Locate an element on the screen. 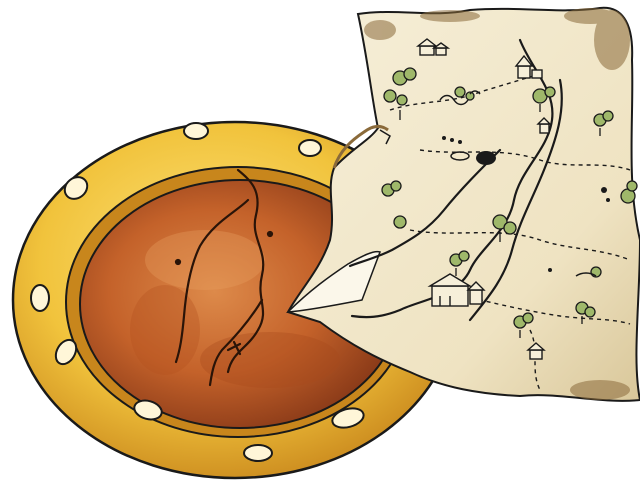 Image resolution: width=640 pixels, height=480 pixels. paper-tear-edge is located at coordinates (360, 146).